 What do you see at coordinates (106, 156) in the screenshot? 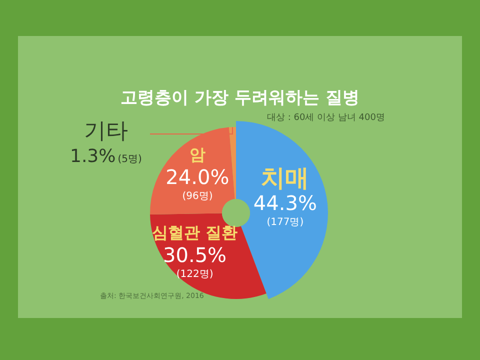
I see `data-label: 1.3%(5명)` at bounding box center [106, 156].